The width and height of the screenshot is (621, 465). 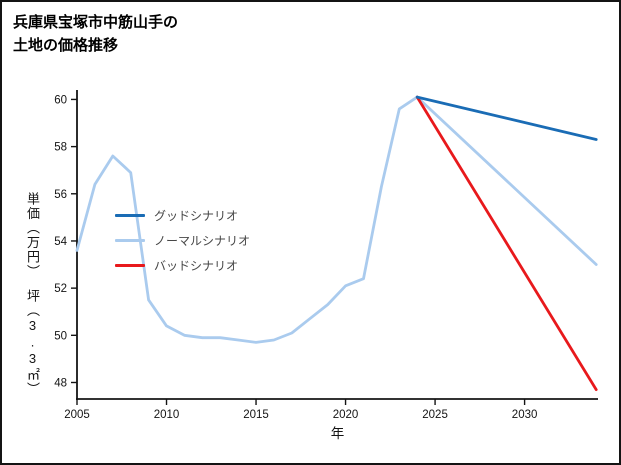 What do you see at coordinates (337, 433) in the screenshot?
I see `x-axis-label: 年` at bounding box center [337, 433].